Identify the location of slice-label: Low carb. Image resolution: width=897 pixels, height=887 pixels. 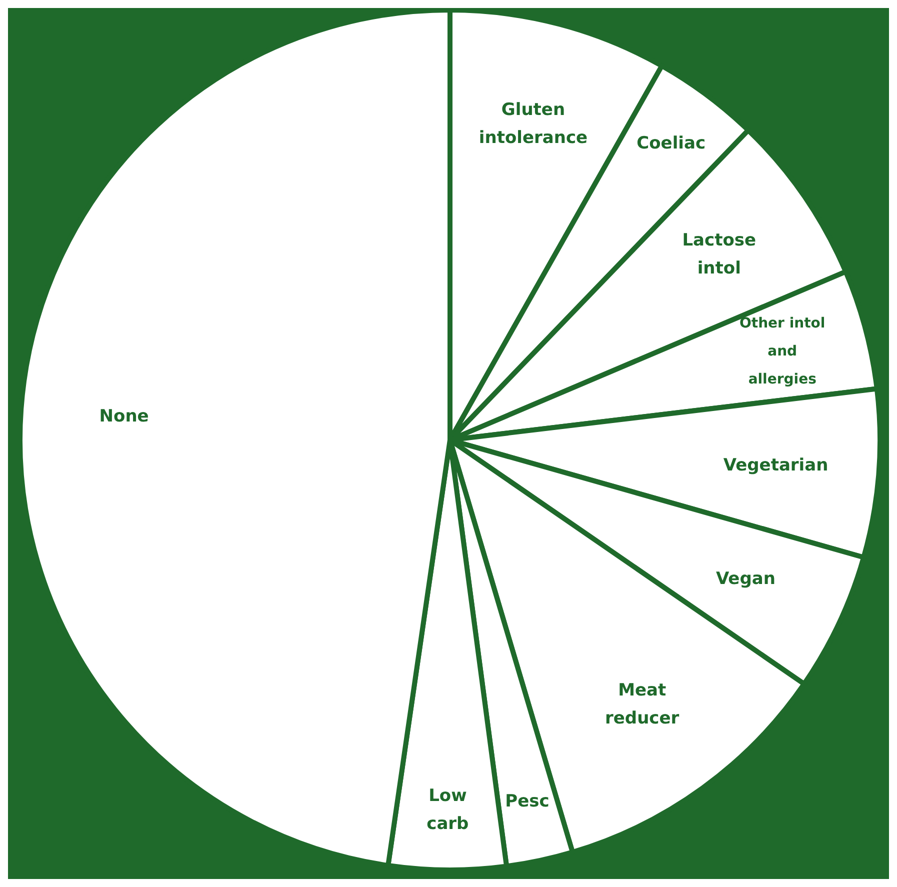
(447, 809).